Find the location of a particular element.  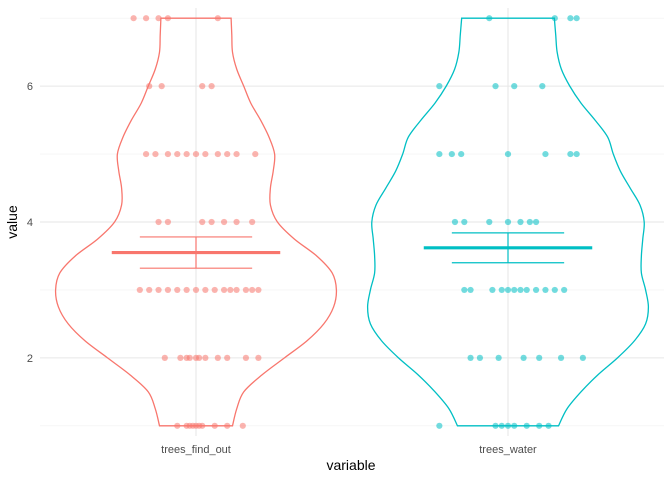

x-axis-title: variable is located at coordinates (350, 465).